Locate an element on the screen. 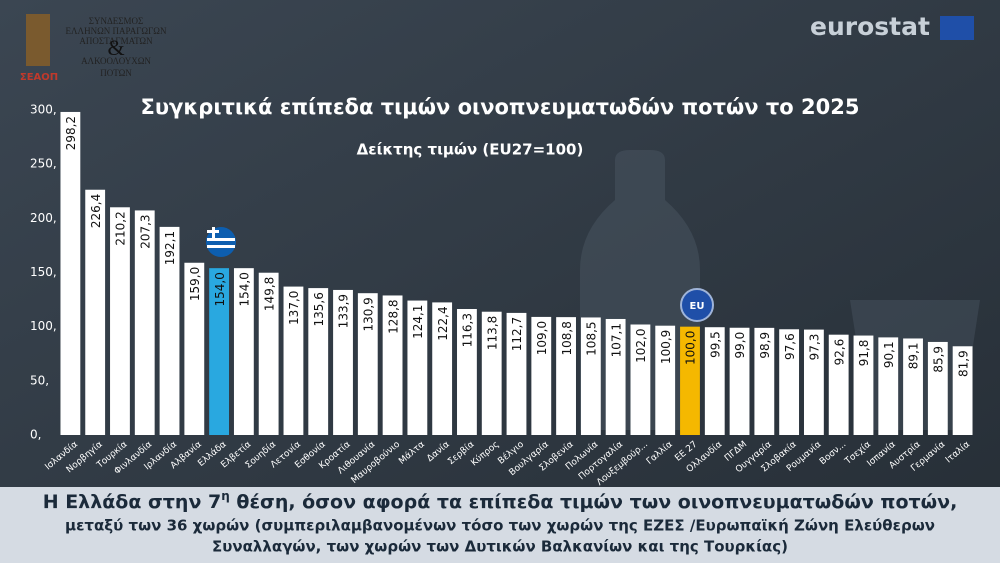 The image size is (1000, 563). value-label: 133,9 is located at coordinates (344, 311).